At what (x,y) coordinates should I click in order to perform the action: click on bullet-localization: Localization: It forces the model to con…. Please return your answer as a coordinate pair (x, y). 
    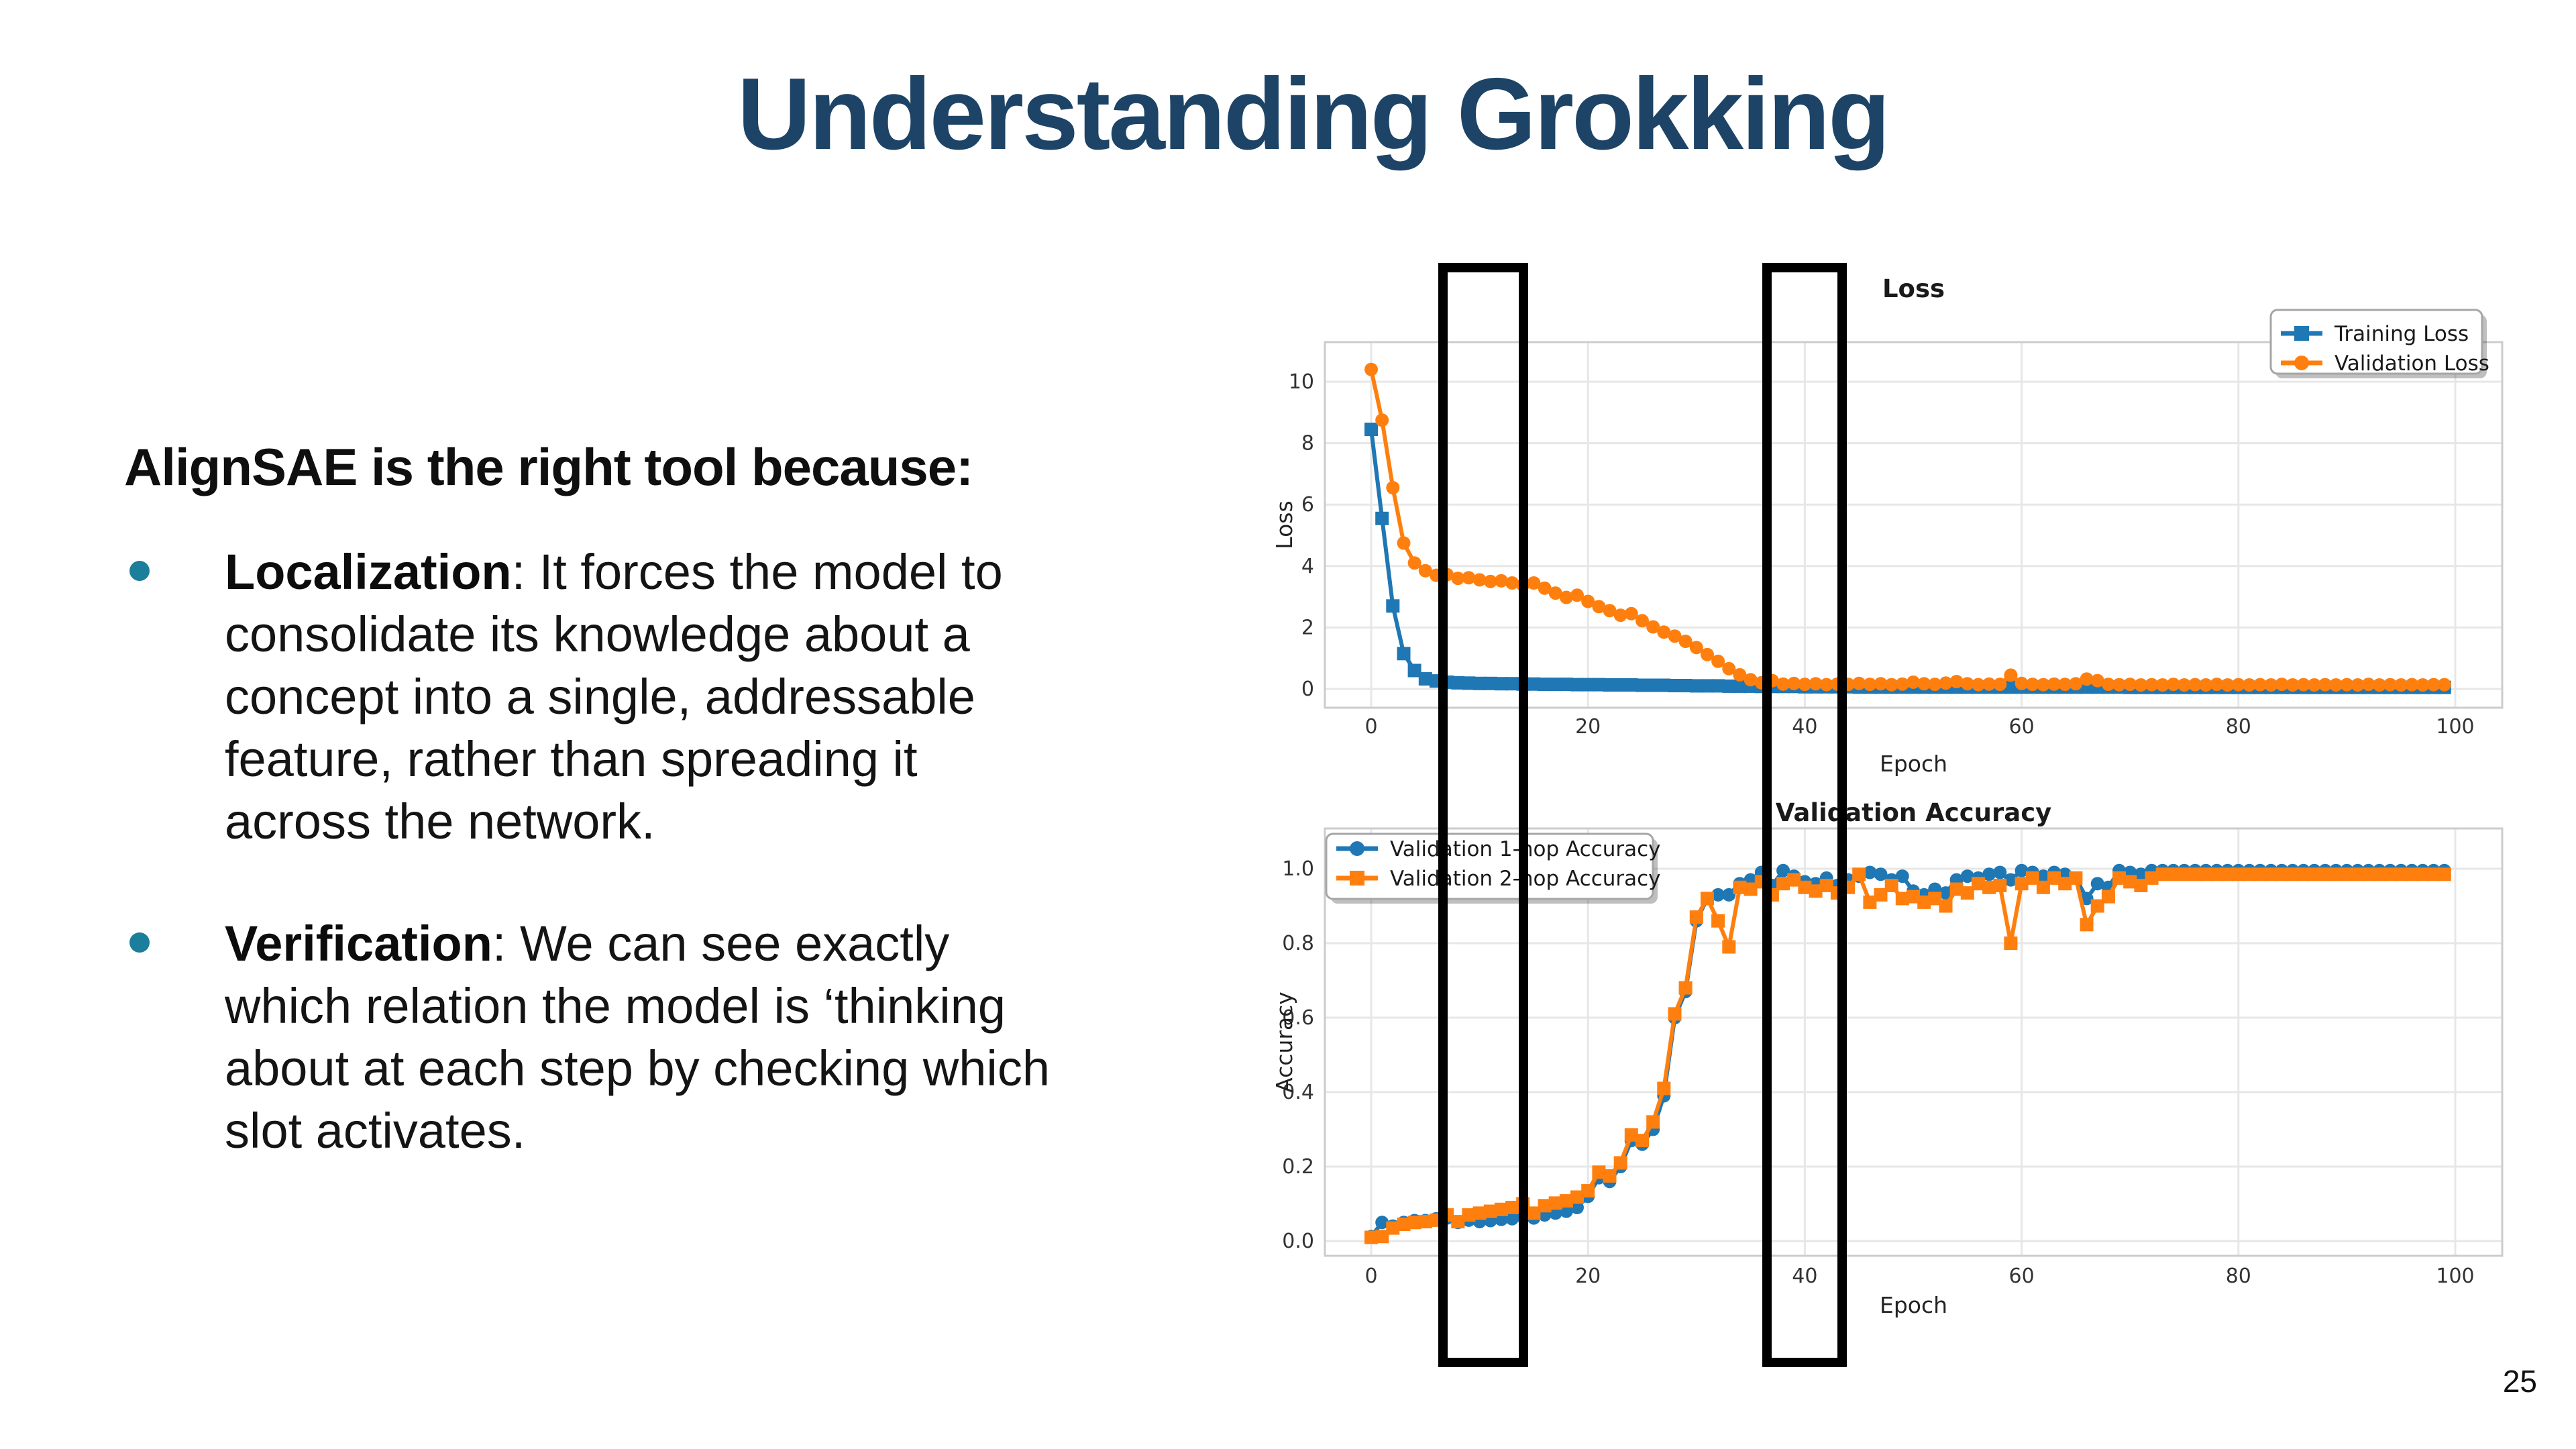
    Looking at the image, I should click on (674, 697).